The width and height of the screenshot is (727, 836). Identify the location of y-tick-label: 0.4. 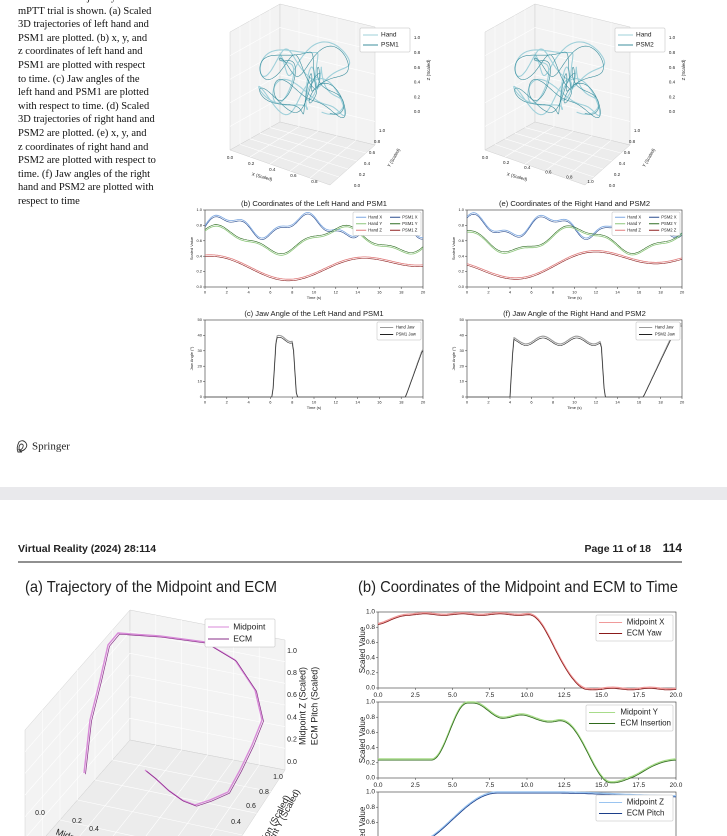
(622, 163).